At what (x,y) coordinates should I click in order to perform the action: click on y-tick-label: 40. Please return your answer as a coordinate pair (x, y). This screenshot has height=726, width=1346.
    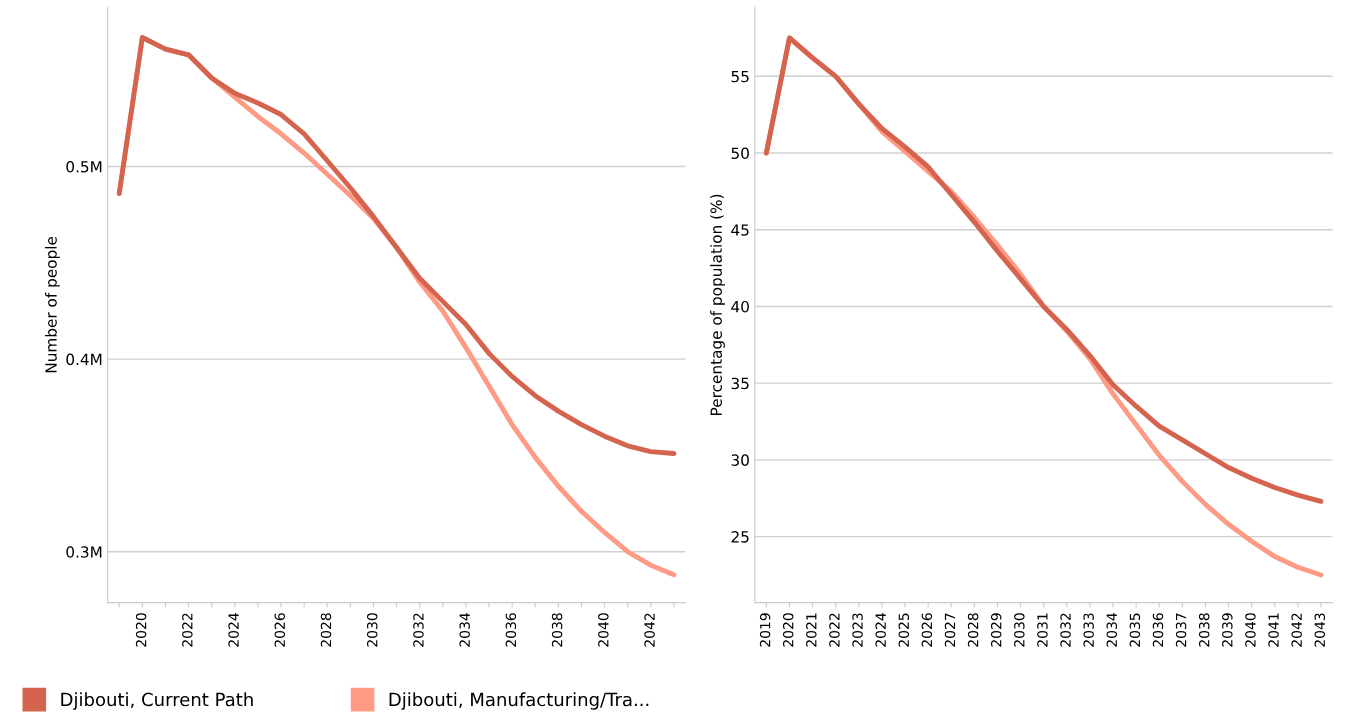
    Looking at the image, I should click on (740, 306).